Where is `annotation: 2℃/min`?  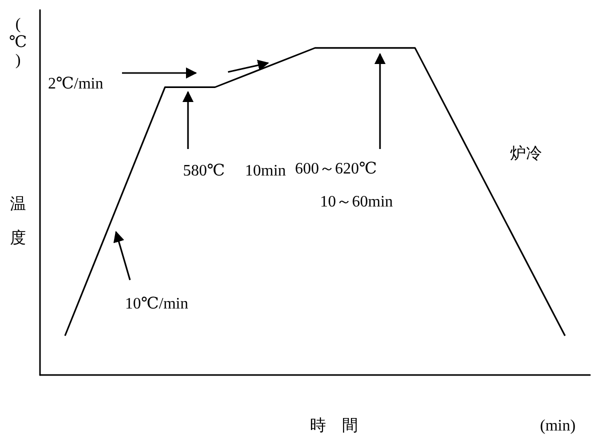 annotation: 2℃/min is located at coordinates (76, 84).